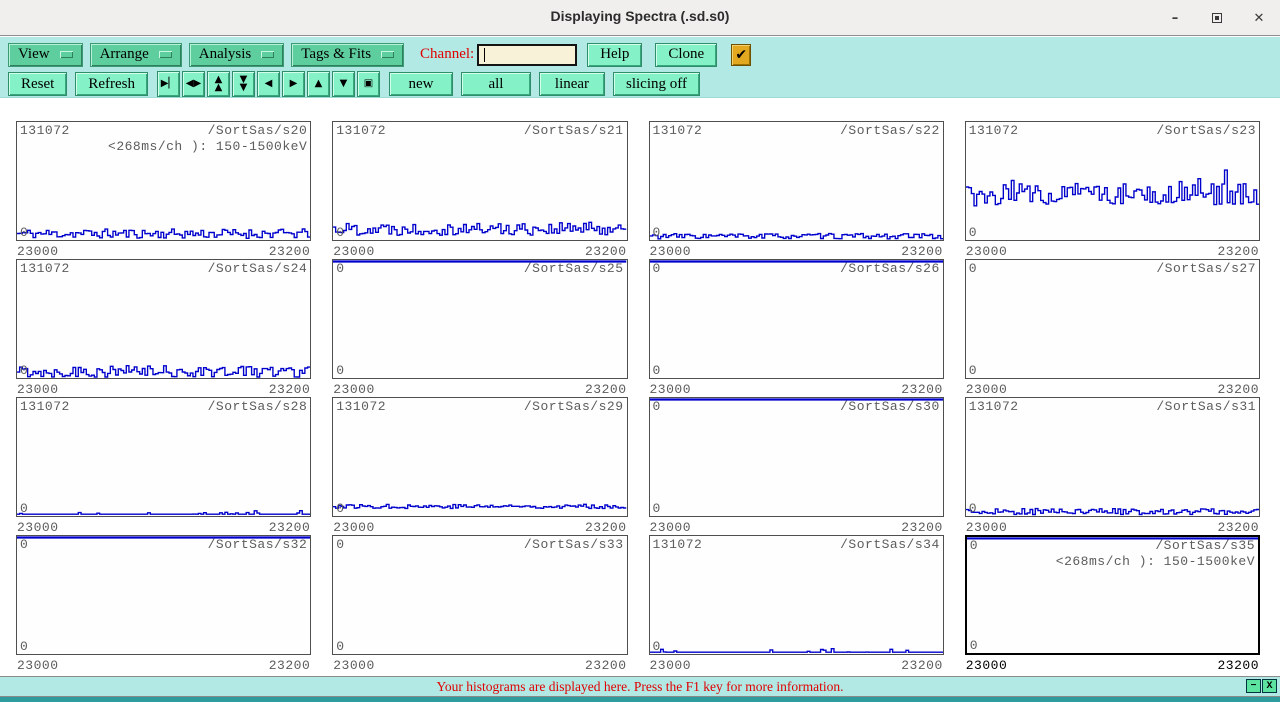 This screenshot has height=702, width=1280. I want to click on close-button: ✕, so click(1259, 18).